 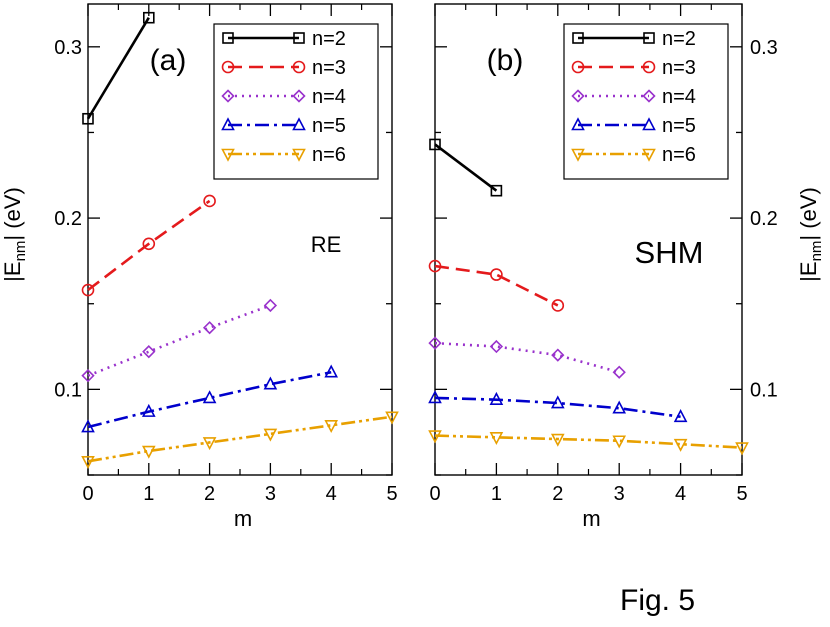 What do you see at coordinates (680, 494) in the screenshot?
I see `panel-b-x-tick-label: 4` at bounding box center [680, 494].